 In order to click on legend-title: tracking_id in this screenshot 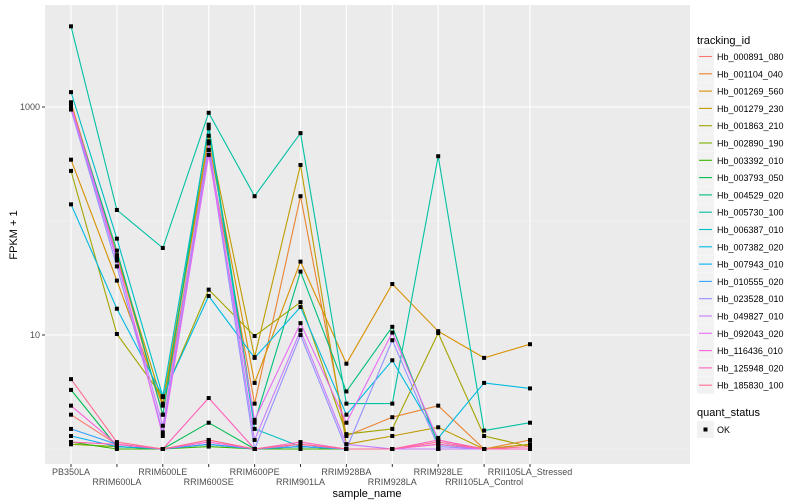, I will do `click(723, 41)`.